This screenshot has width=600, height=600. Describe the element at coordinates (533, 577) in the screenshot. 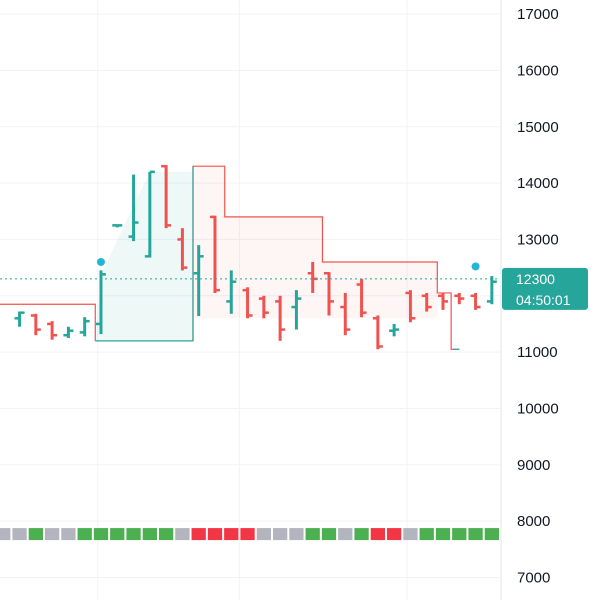

I see `price-axis-tick-label: 7000` at that location.